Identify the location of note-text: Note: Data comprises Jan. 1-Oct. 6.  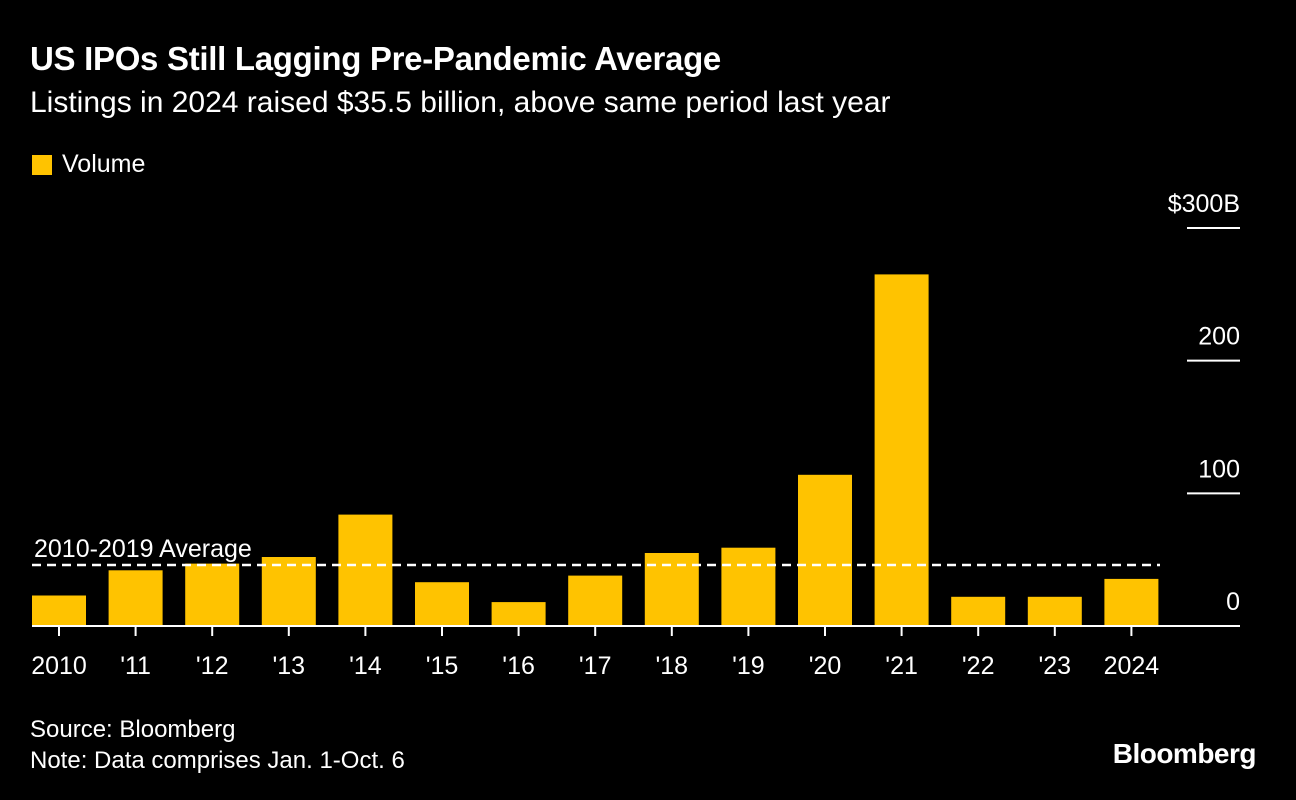
(217, 760).